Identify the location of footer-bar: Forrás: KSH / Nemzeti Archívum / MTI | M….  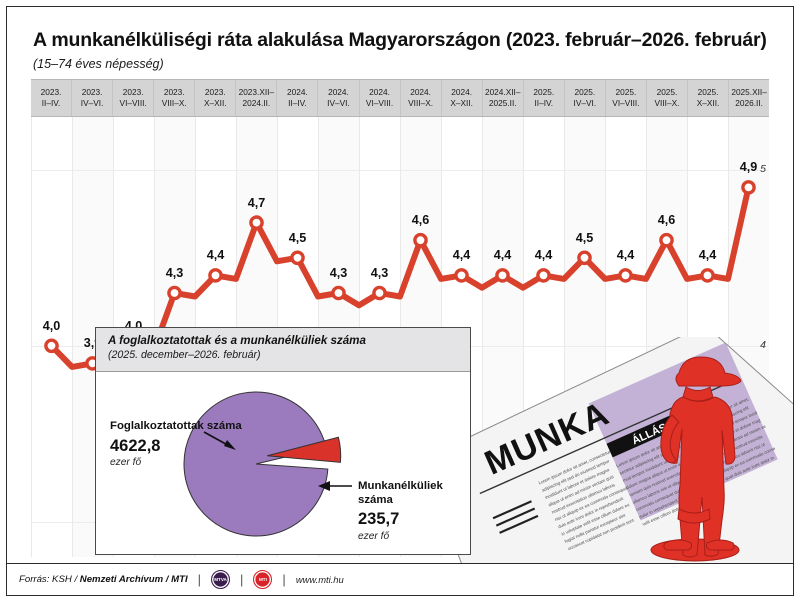
(400, 579).